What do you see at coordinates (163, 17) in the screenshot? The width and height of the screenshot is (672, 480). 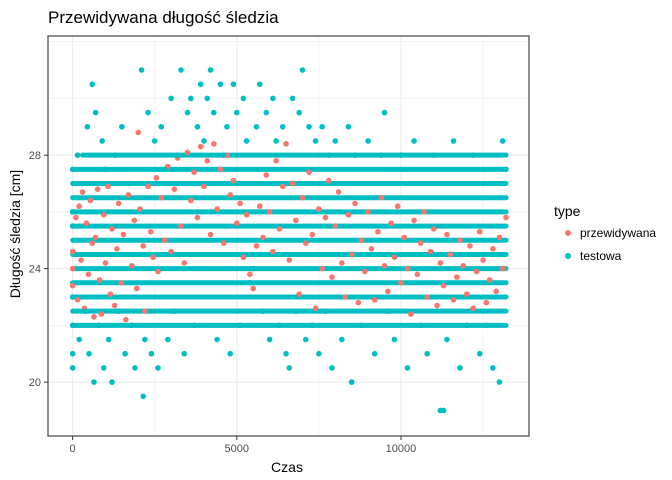 I see `chart-title: Przewidywana długość śledzia` at bounding box center [163, 17].